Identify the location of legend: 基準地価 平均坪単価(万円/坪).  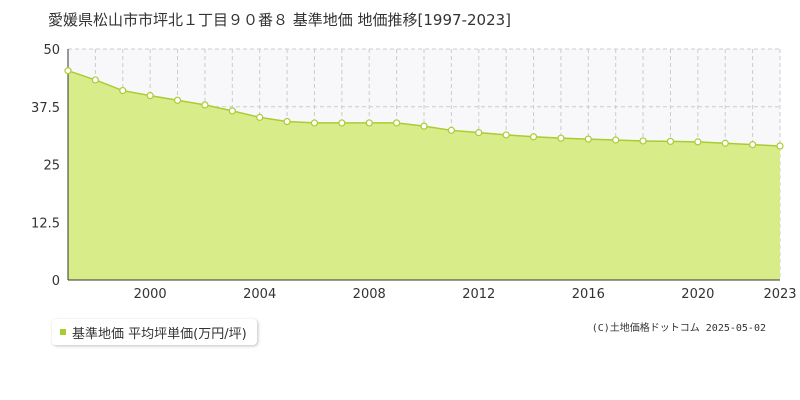
(154, 332).